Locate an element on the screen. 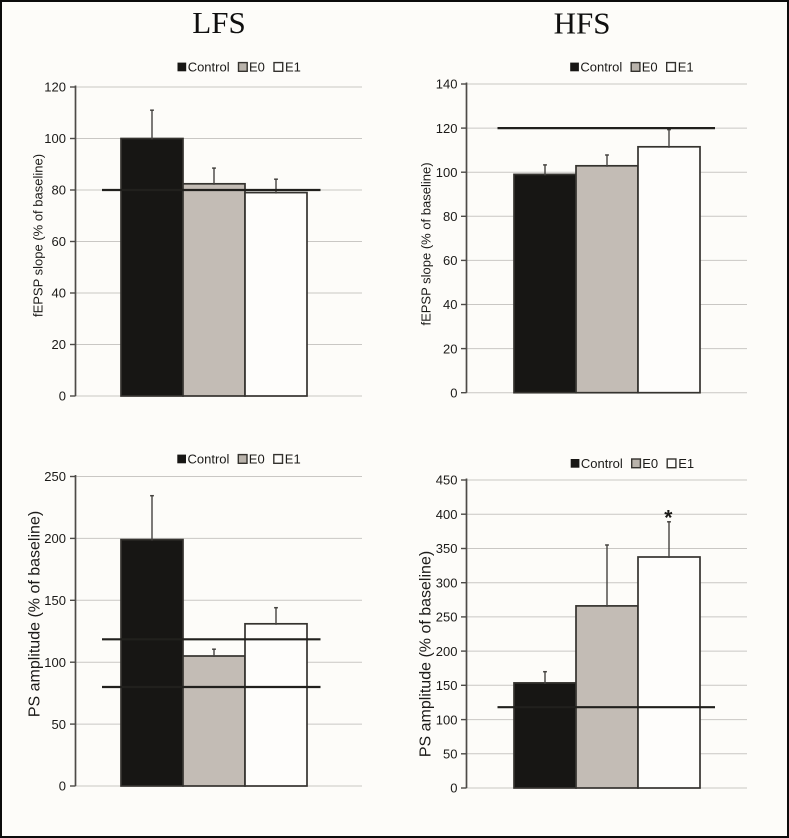  svg-text: LFS is located at coordinates (218, 22).